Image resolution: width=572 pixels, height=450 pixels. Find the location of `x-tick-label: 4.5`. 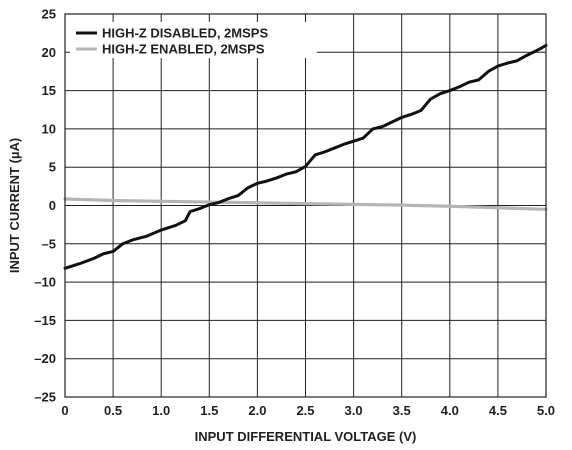

x-tick-label: 4.5 is located at coordinates (498, 410).